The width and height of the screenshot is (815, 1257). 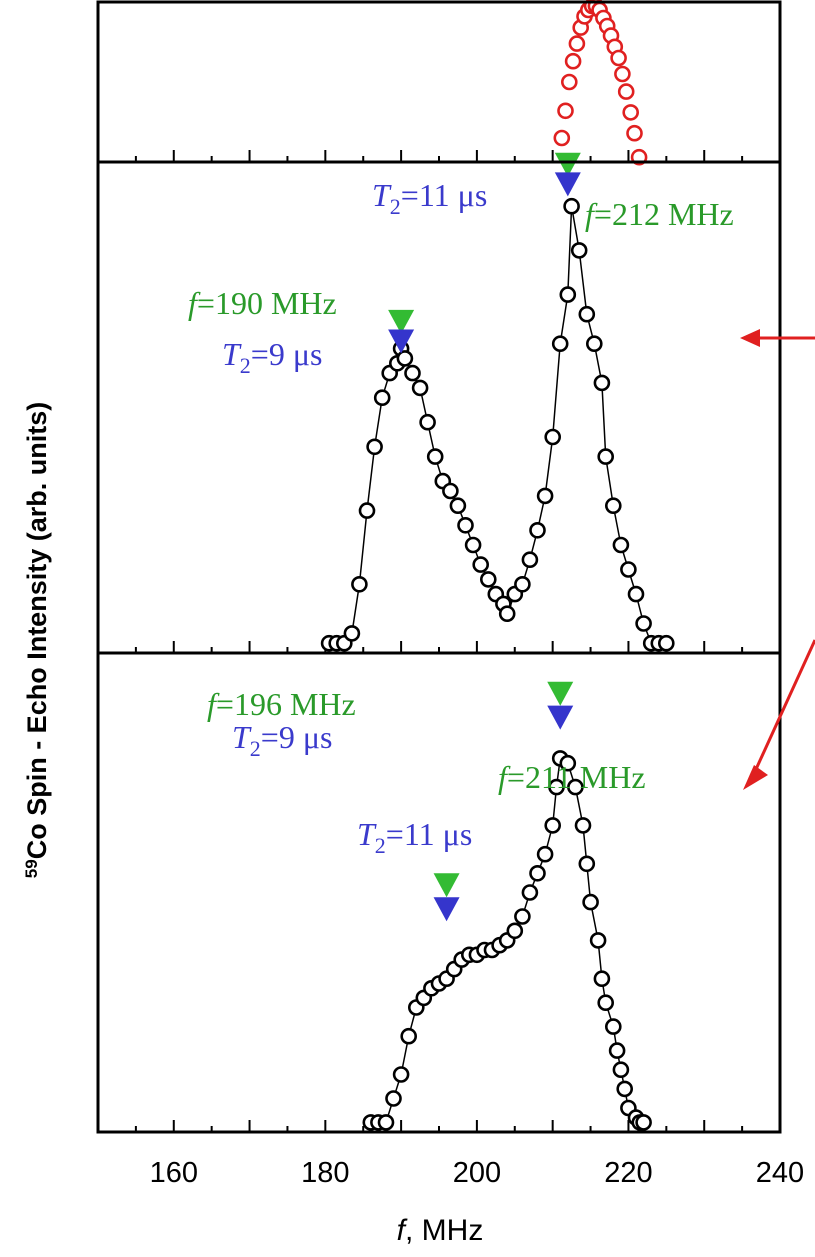 I want to click on mid-right-freq-label: f=212 MHz, so click(x=659, y=214).